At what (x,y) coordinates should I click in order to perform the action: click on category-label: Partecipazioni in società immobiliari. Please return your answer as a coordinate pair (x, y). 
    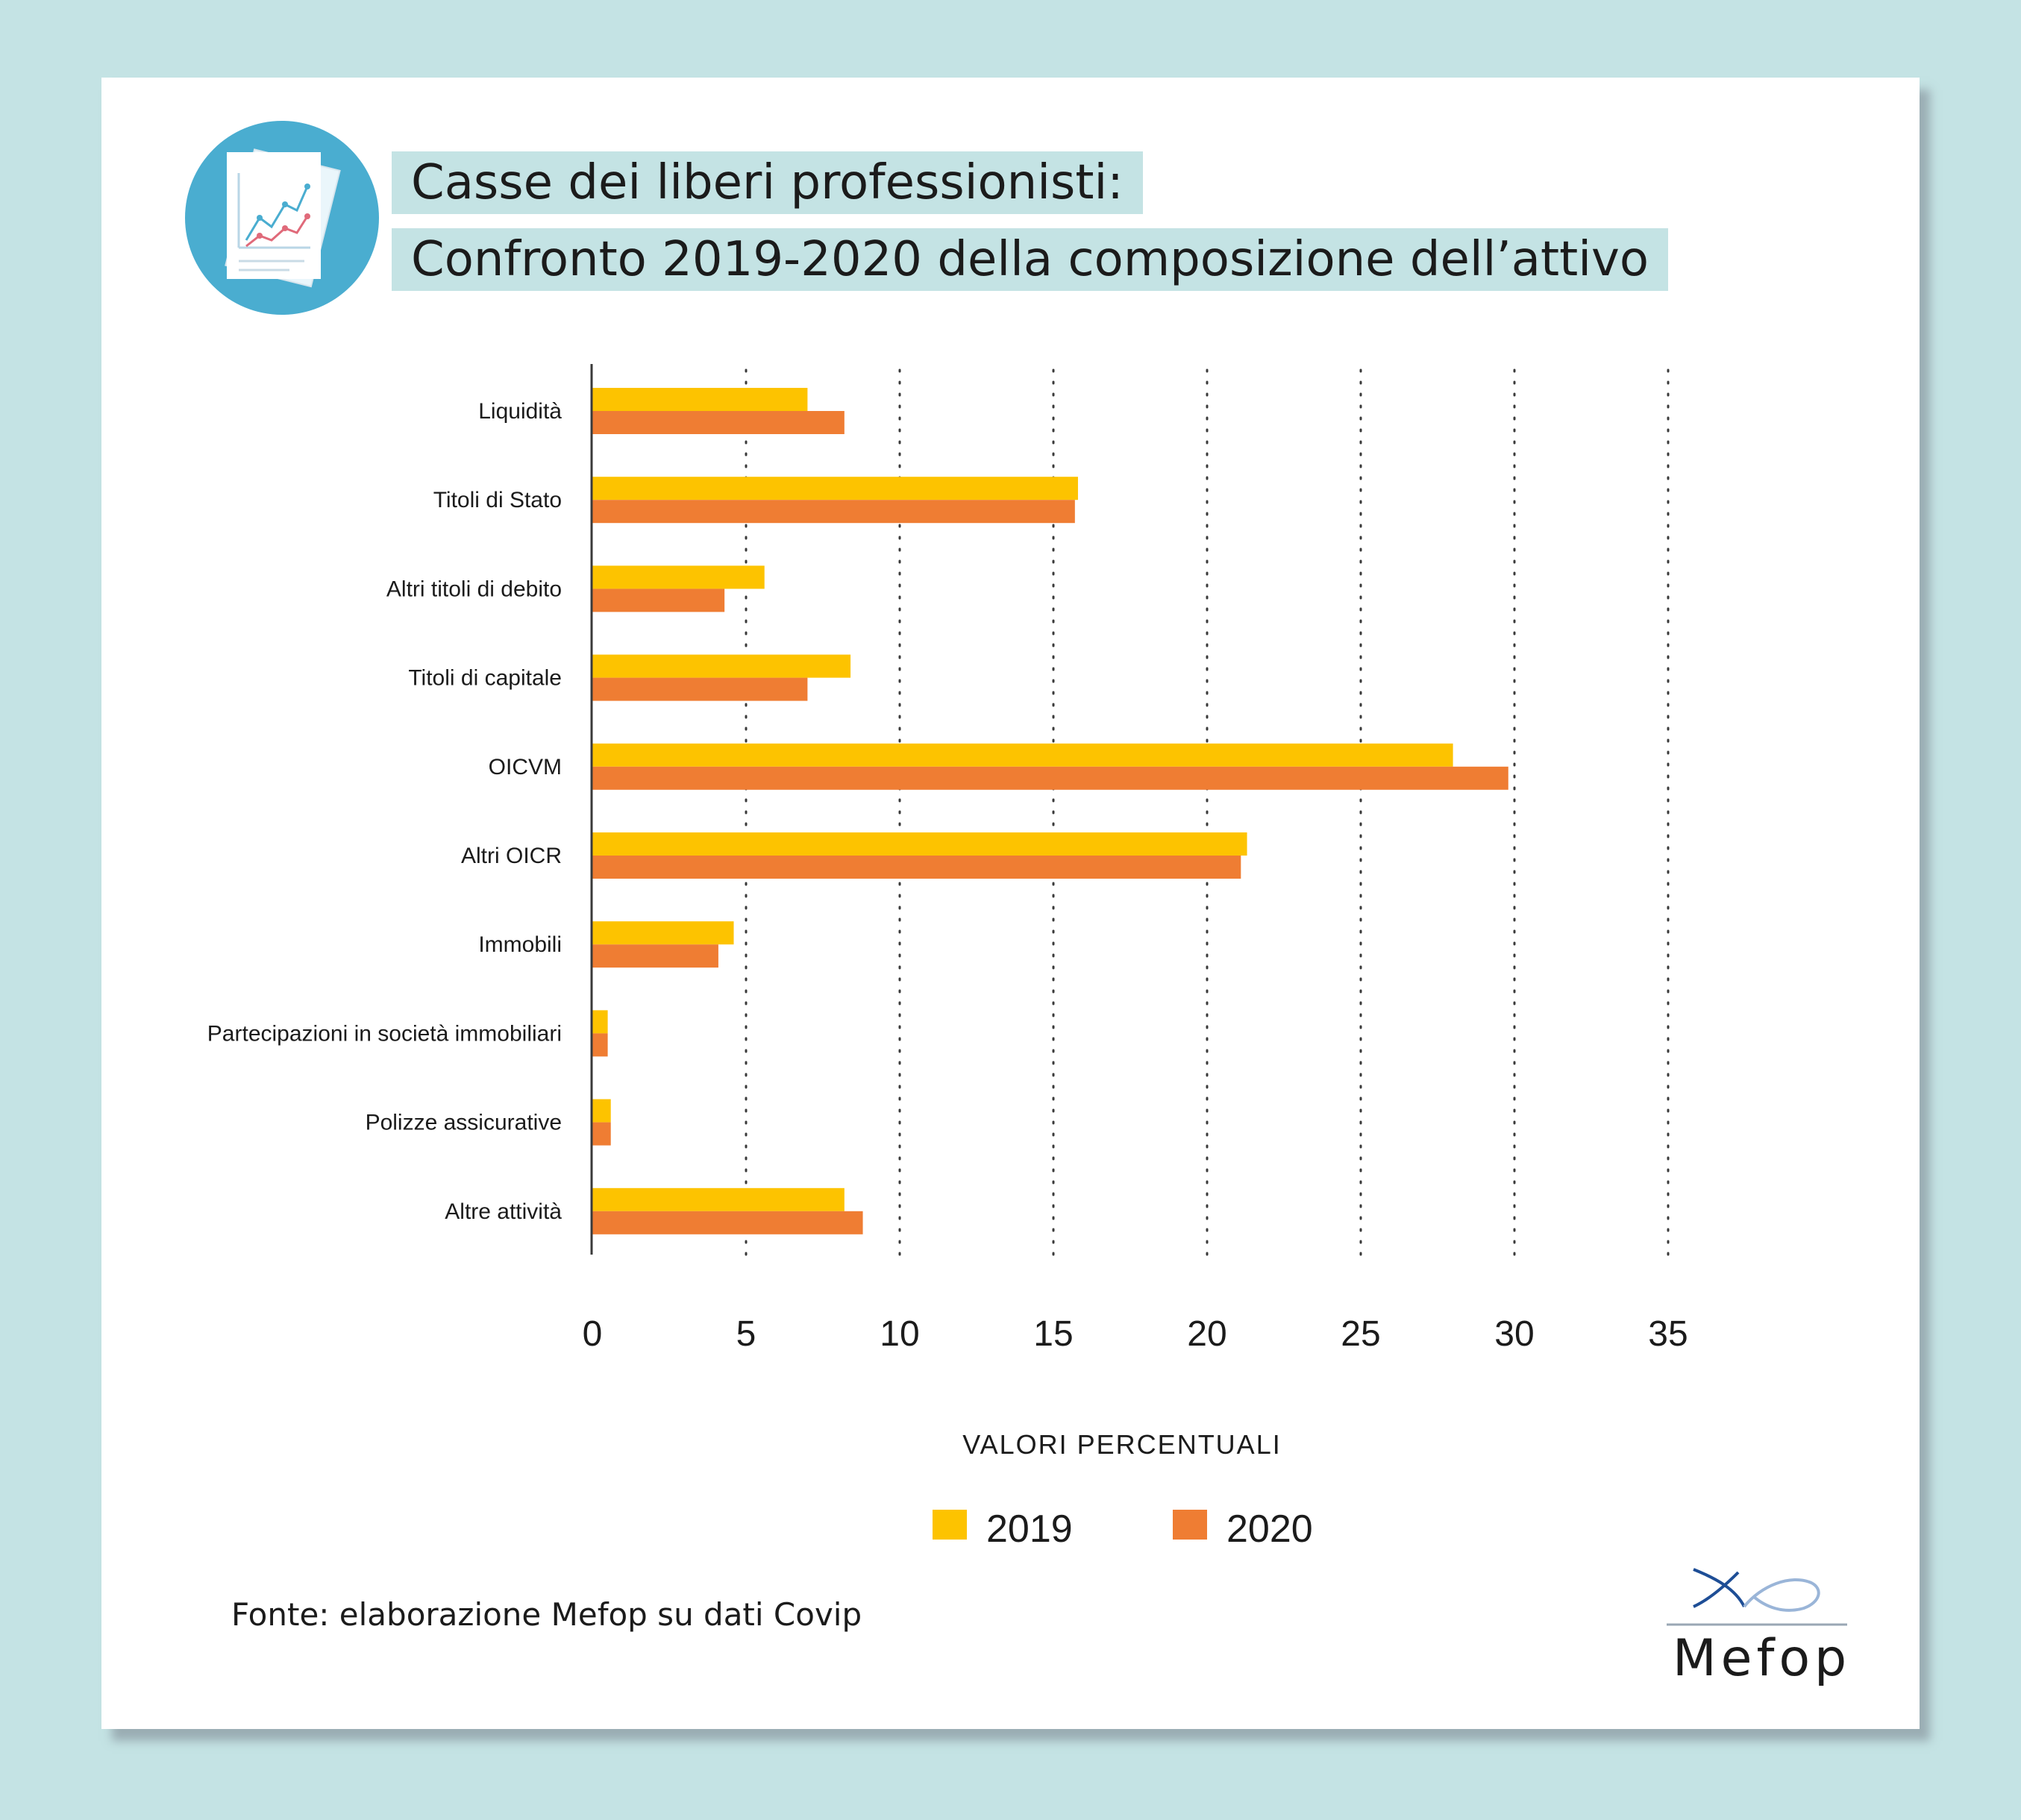
    Looking at the image, I should click on (385, 1033).